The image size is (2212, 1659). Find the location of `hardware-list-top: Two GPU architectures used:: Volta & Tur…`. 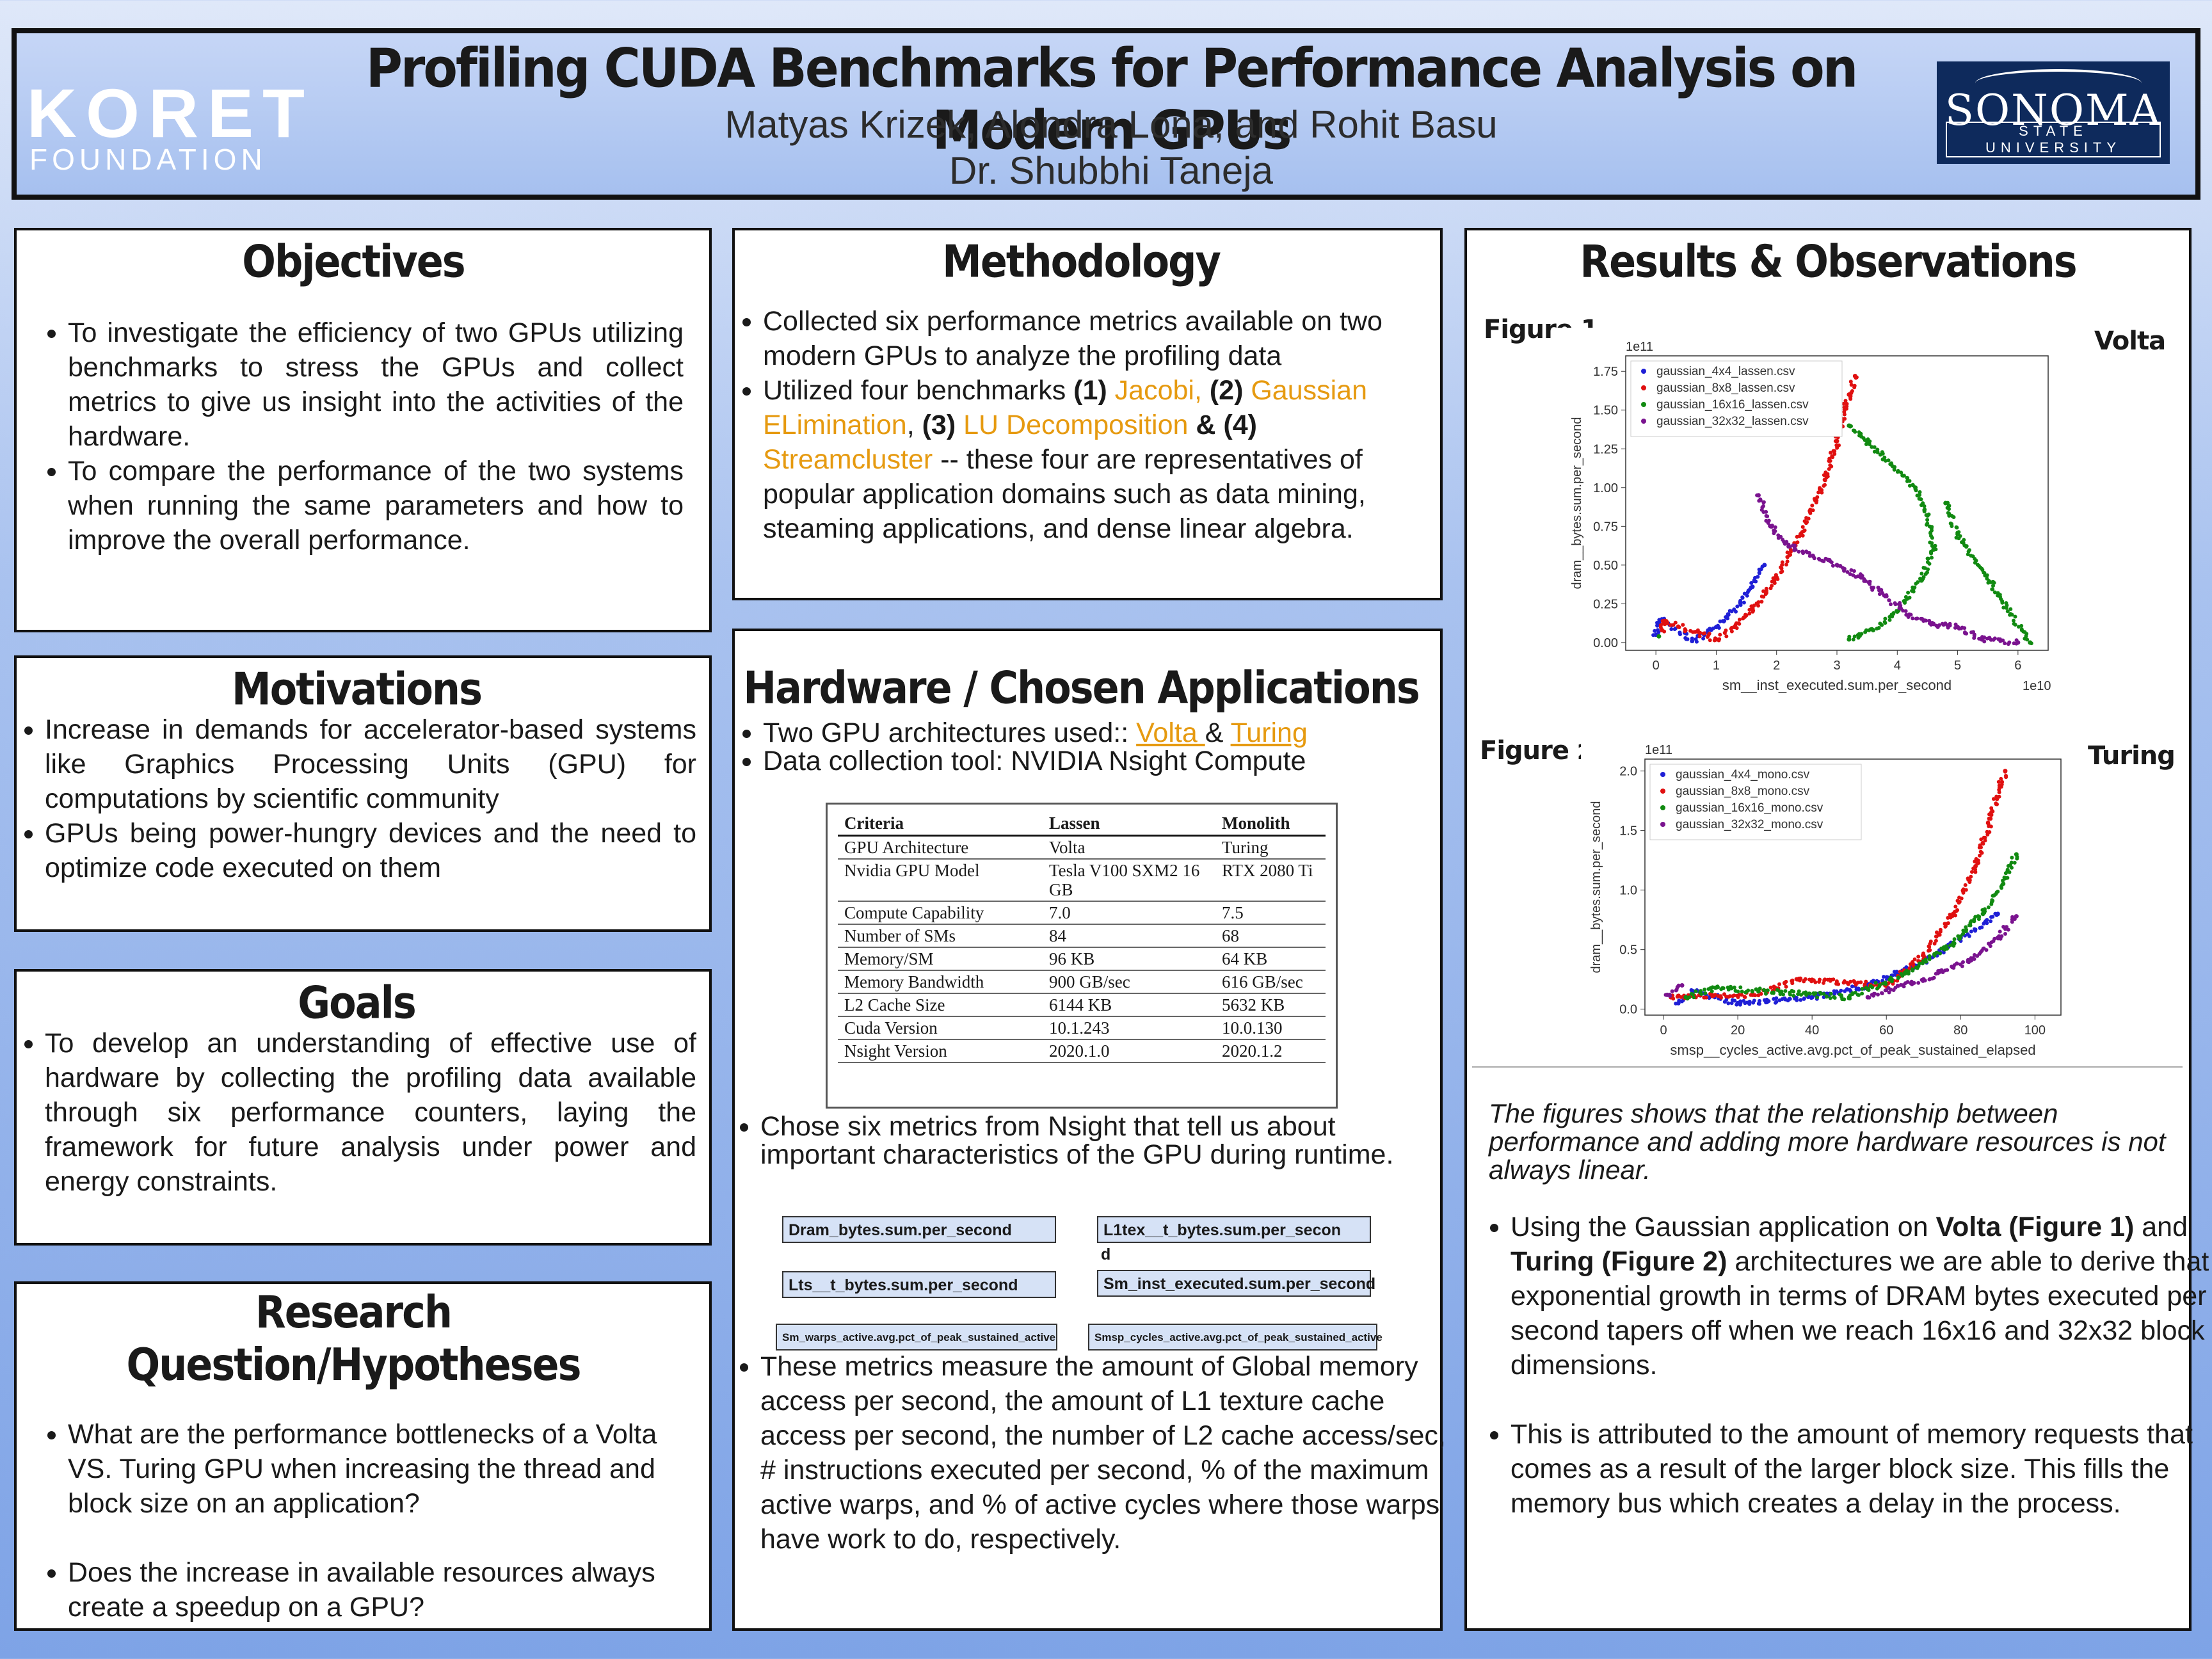

hardware-list-top: Two GPU architectures used:: Volta & Tur… is located at coordinates (1081, 747).